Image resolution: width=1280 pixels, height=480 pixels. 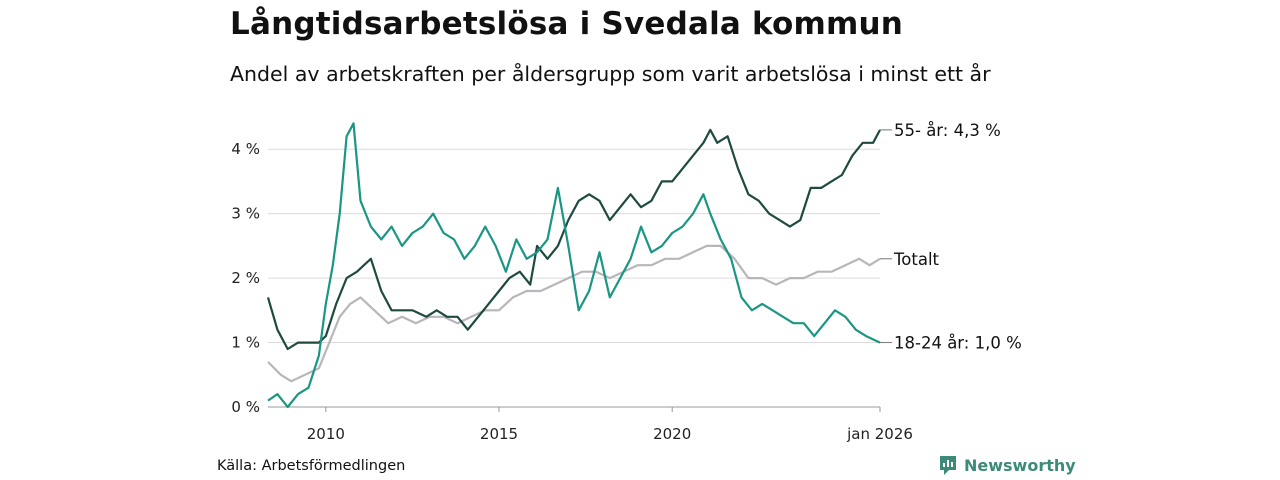 I want to click on series-line-totalt, so click(x=574, y=313).